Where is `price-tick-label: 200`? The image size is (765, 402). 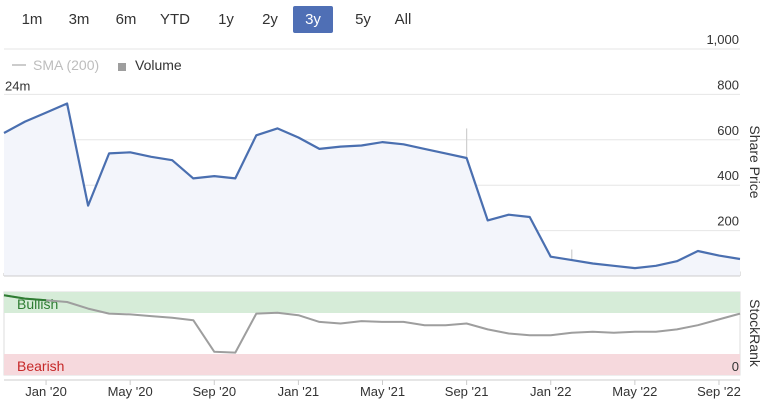
price-tick-label: 200 is located at coordinates (728, 221).